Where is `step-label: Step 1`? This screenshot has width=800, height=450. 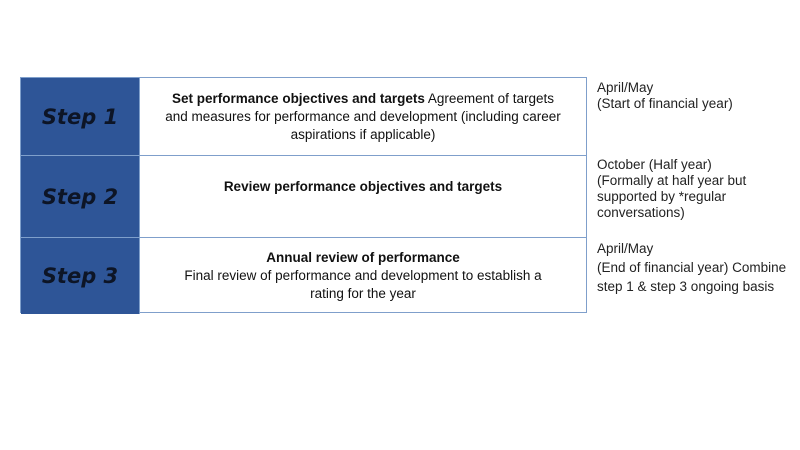
step-label: Step 1 is located at coordinates (80, 116).